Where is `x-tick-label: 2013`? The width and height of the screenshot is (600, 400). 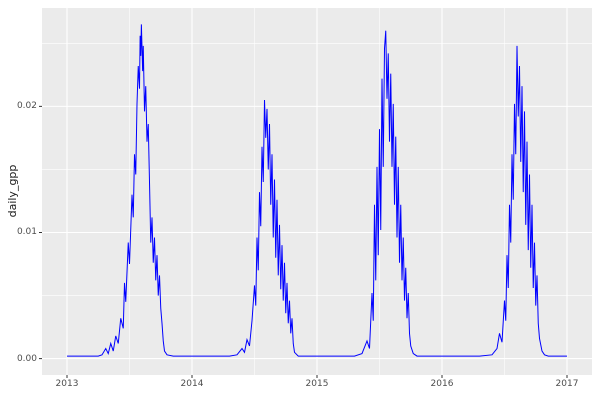
x-tick-label: 2013 is located at coordinates (67, 384).